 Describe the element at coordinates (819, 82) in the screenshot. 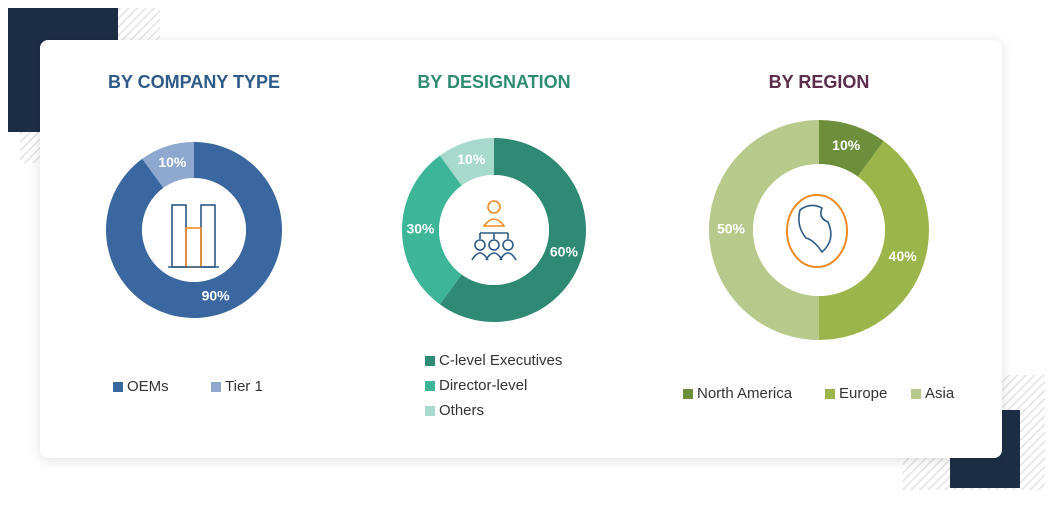

I see `chart-title: BY REGION` at that location.